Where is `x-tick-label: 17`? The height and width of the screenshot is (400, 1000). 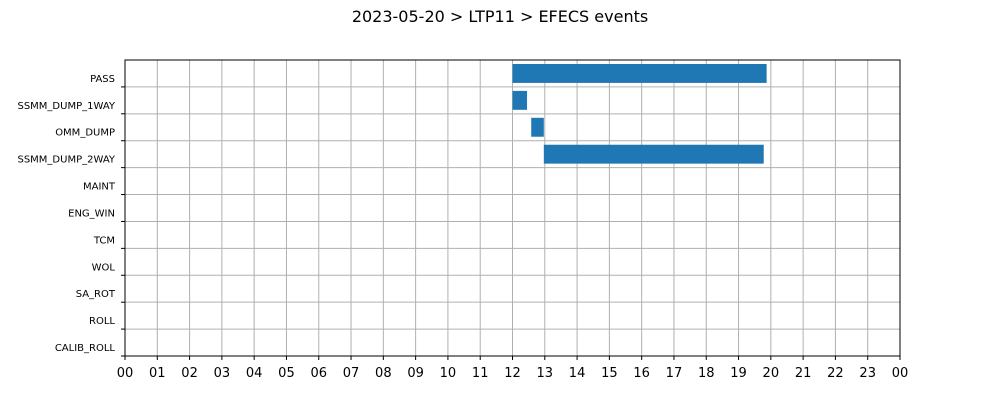 x-tick-label: 17 is located at coordinates (674, 373).